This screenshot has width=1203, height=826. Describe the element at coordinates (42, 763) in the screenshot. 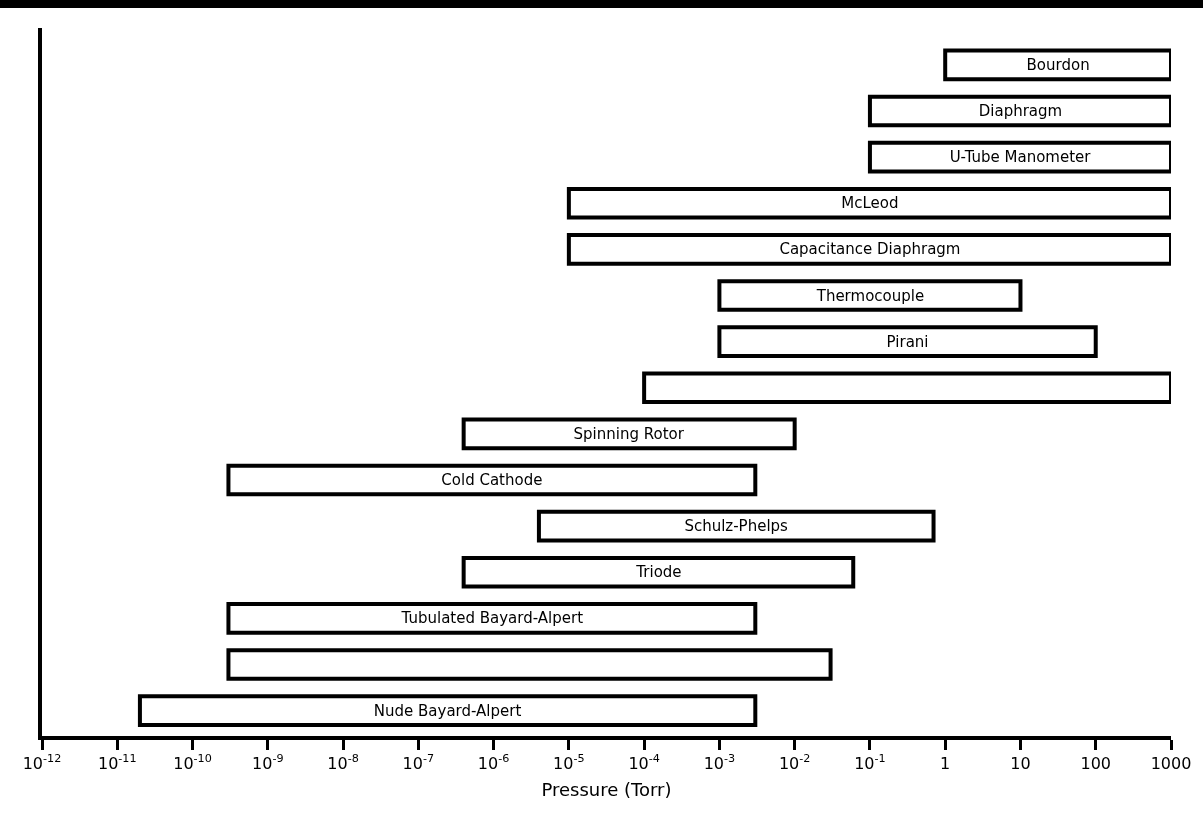

I see `x-tick-label: 10$^{-12}$` at that location.